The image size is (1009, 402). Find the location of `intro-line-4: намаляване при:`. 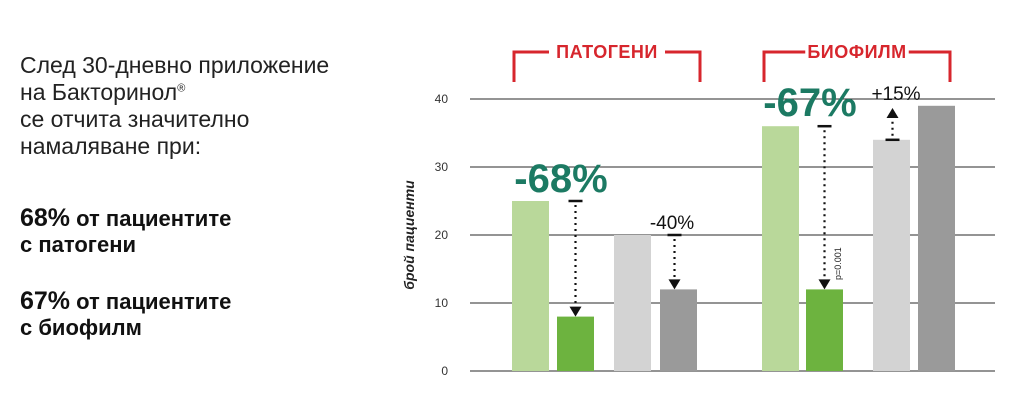

intro-line-4: намаляване при: is located at coordinates (111, 146).